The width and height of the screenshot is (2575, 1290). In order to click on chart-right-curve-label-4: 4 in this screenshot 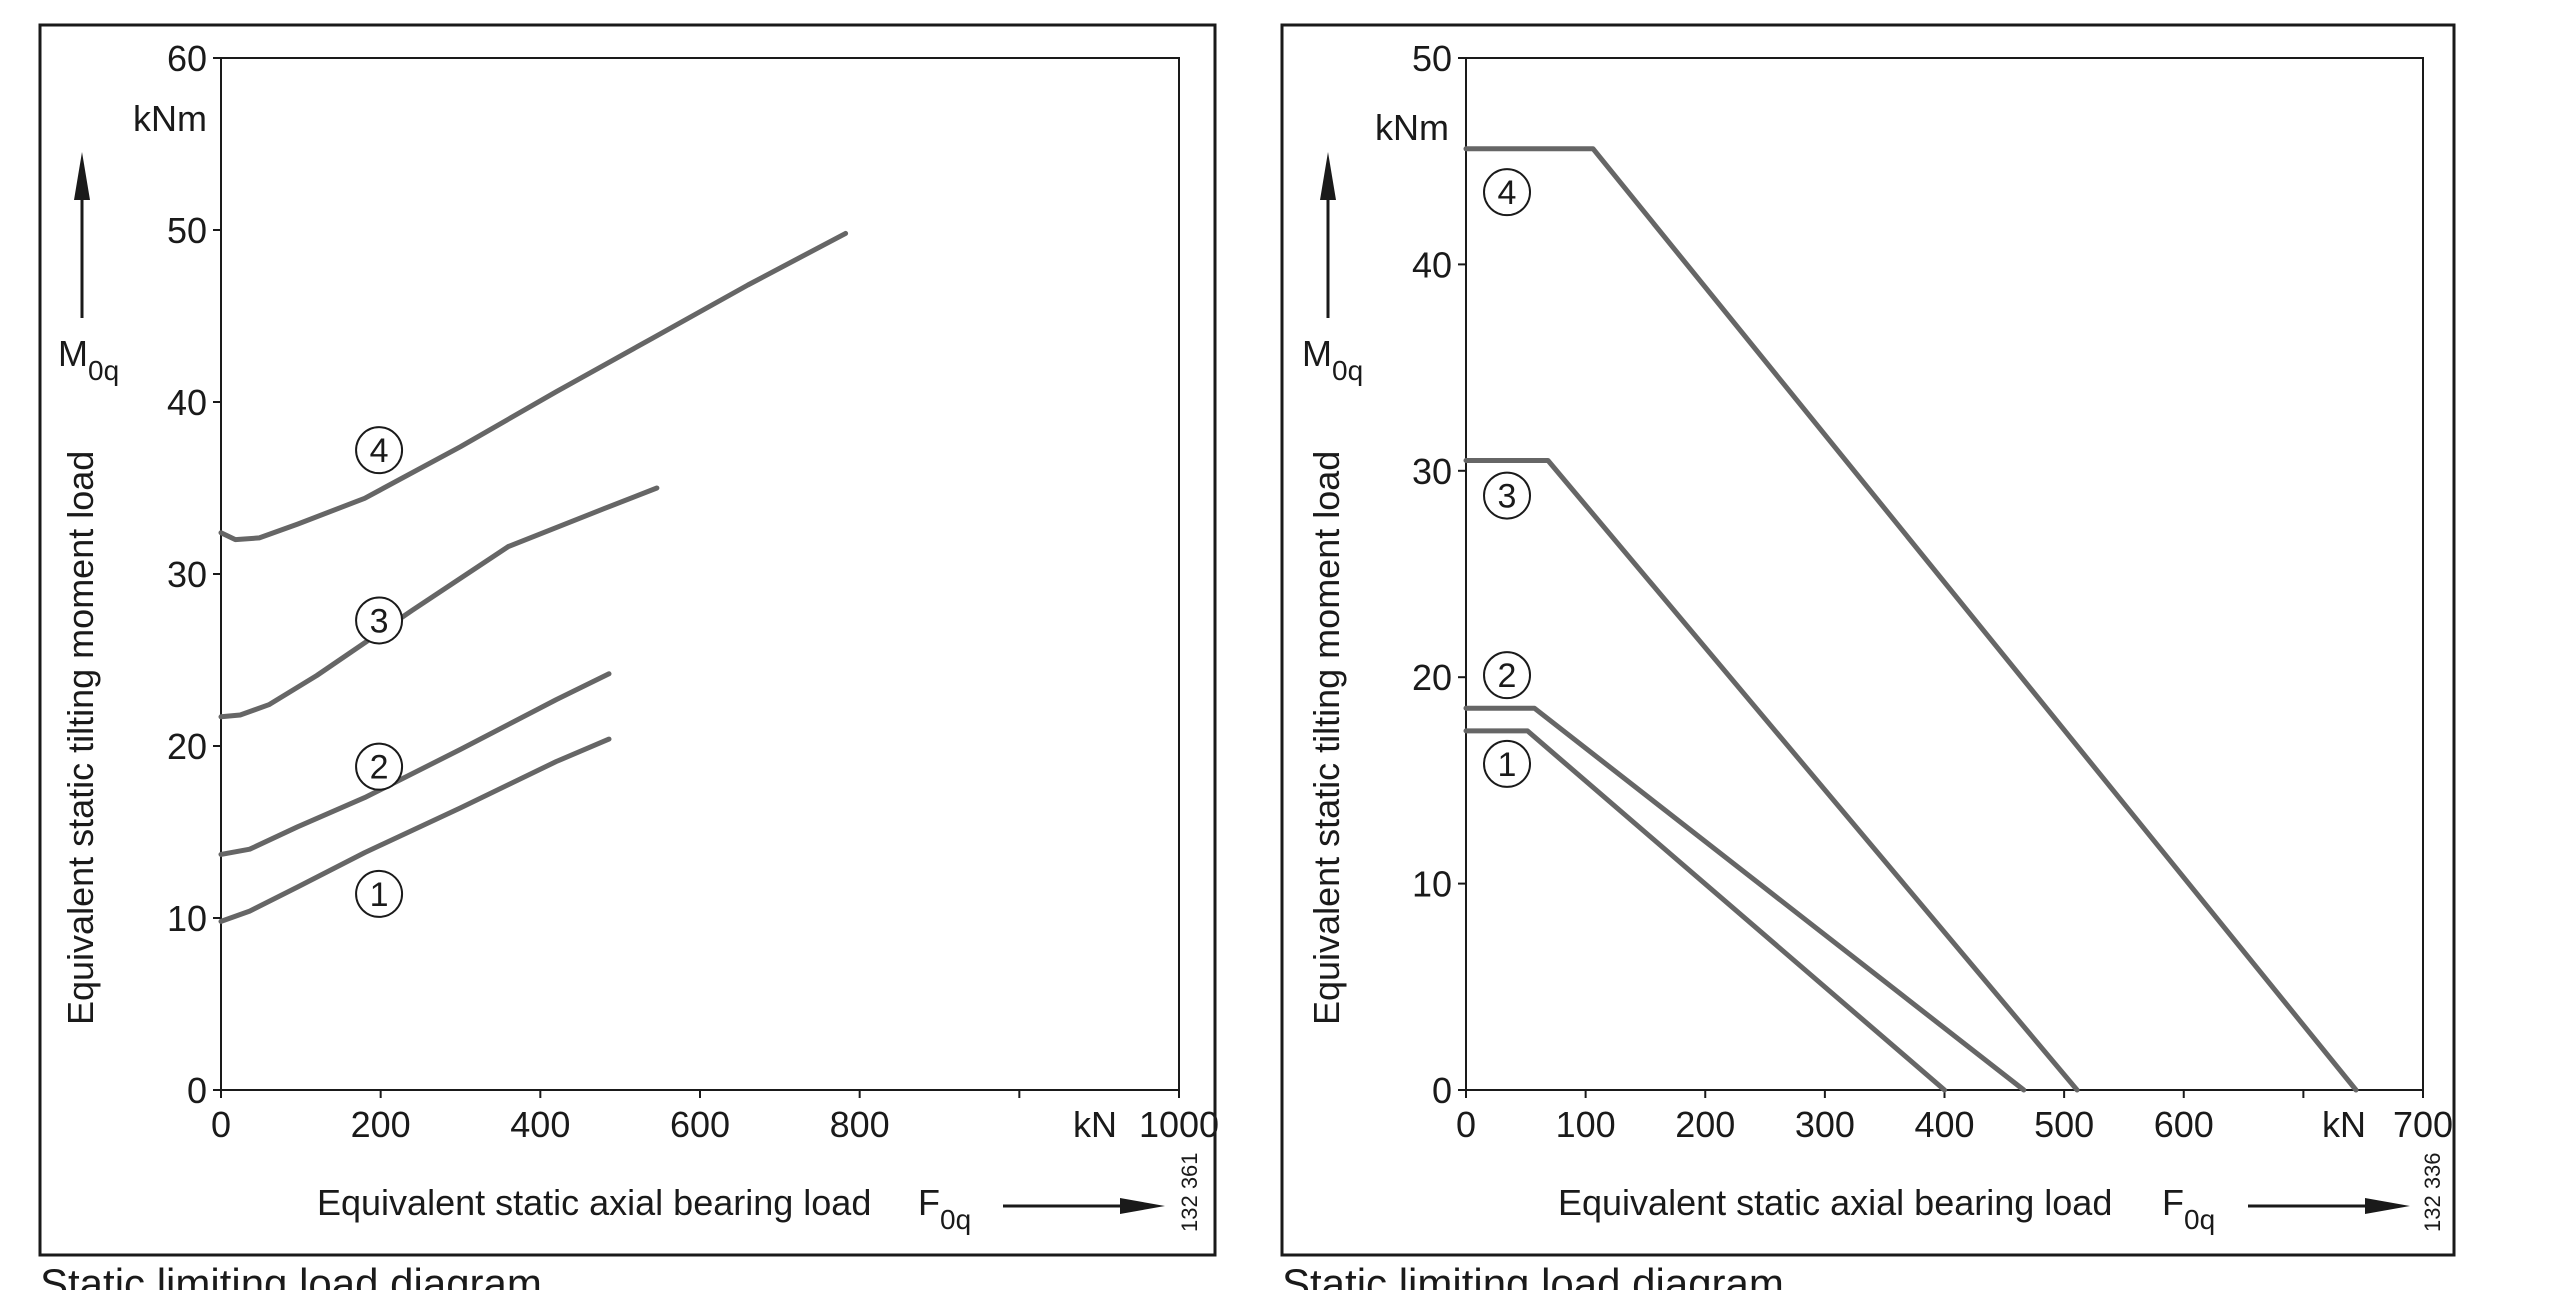, I will do `click(1507, 192)`.